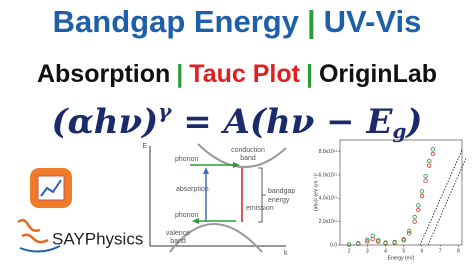 The image size is (474, 271). Describe the element at coordinates (373, 21) in the screenshot. I see `title-part: UV-Vis` at that location.